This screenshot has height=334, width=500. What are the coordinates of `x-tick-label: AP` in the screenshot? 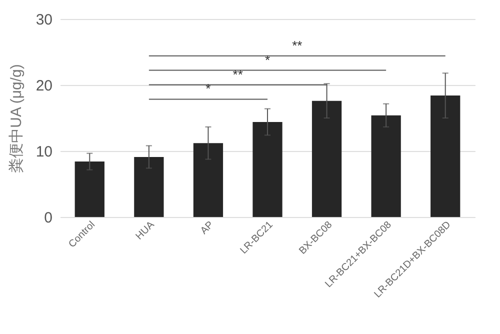 It's located at (207, 228).